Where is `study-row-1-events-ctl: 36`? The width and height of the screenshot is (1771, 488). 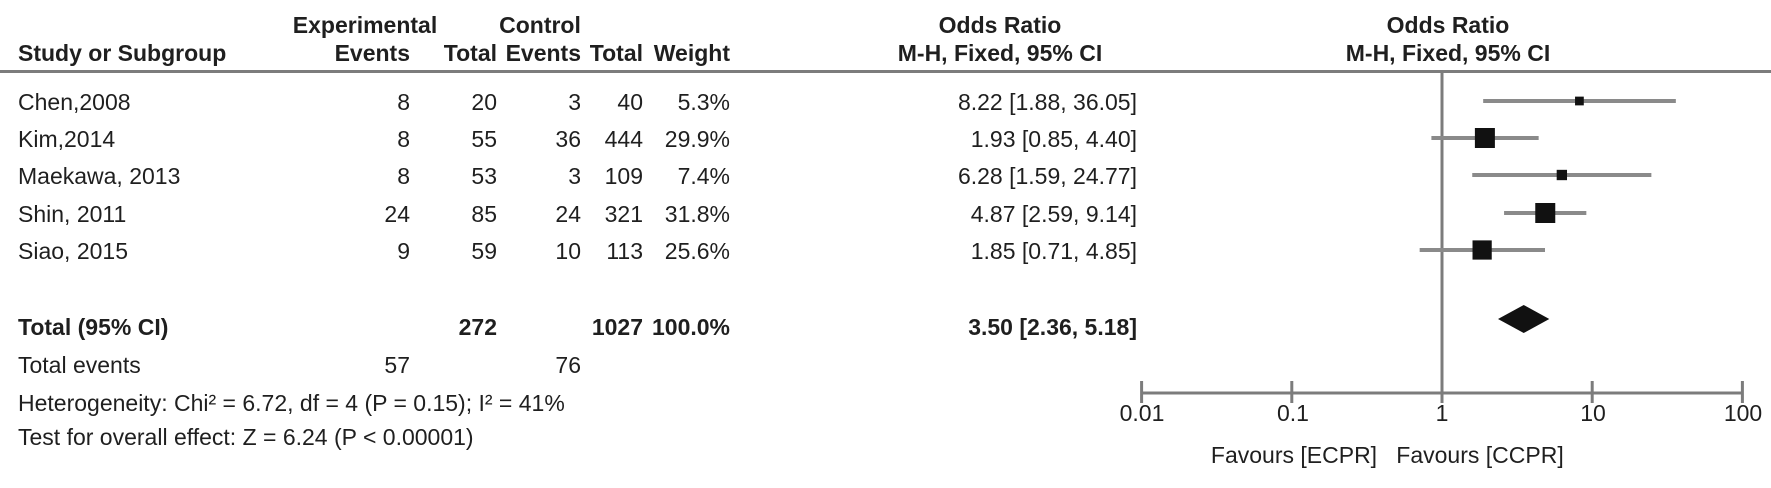 study-row-1-events-ctl: 36 is located at coordinates (568, 139).